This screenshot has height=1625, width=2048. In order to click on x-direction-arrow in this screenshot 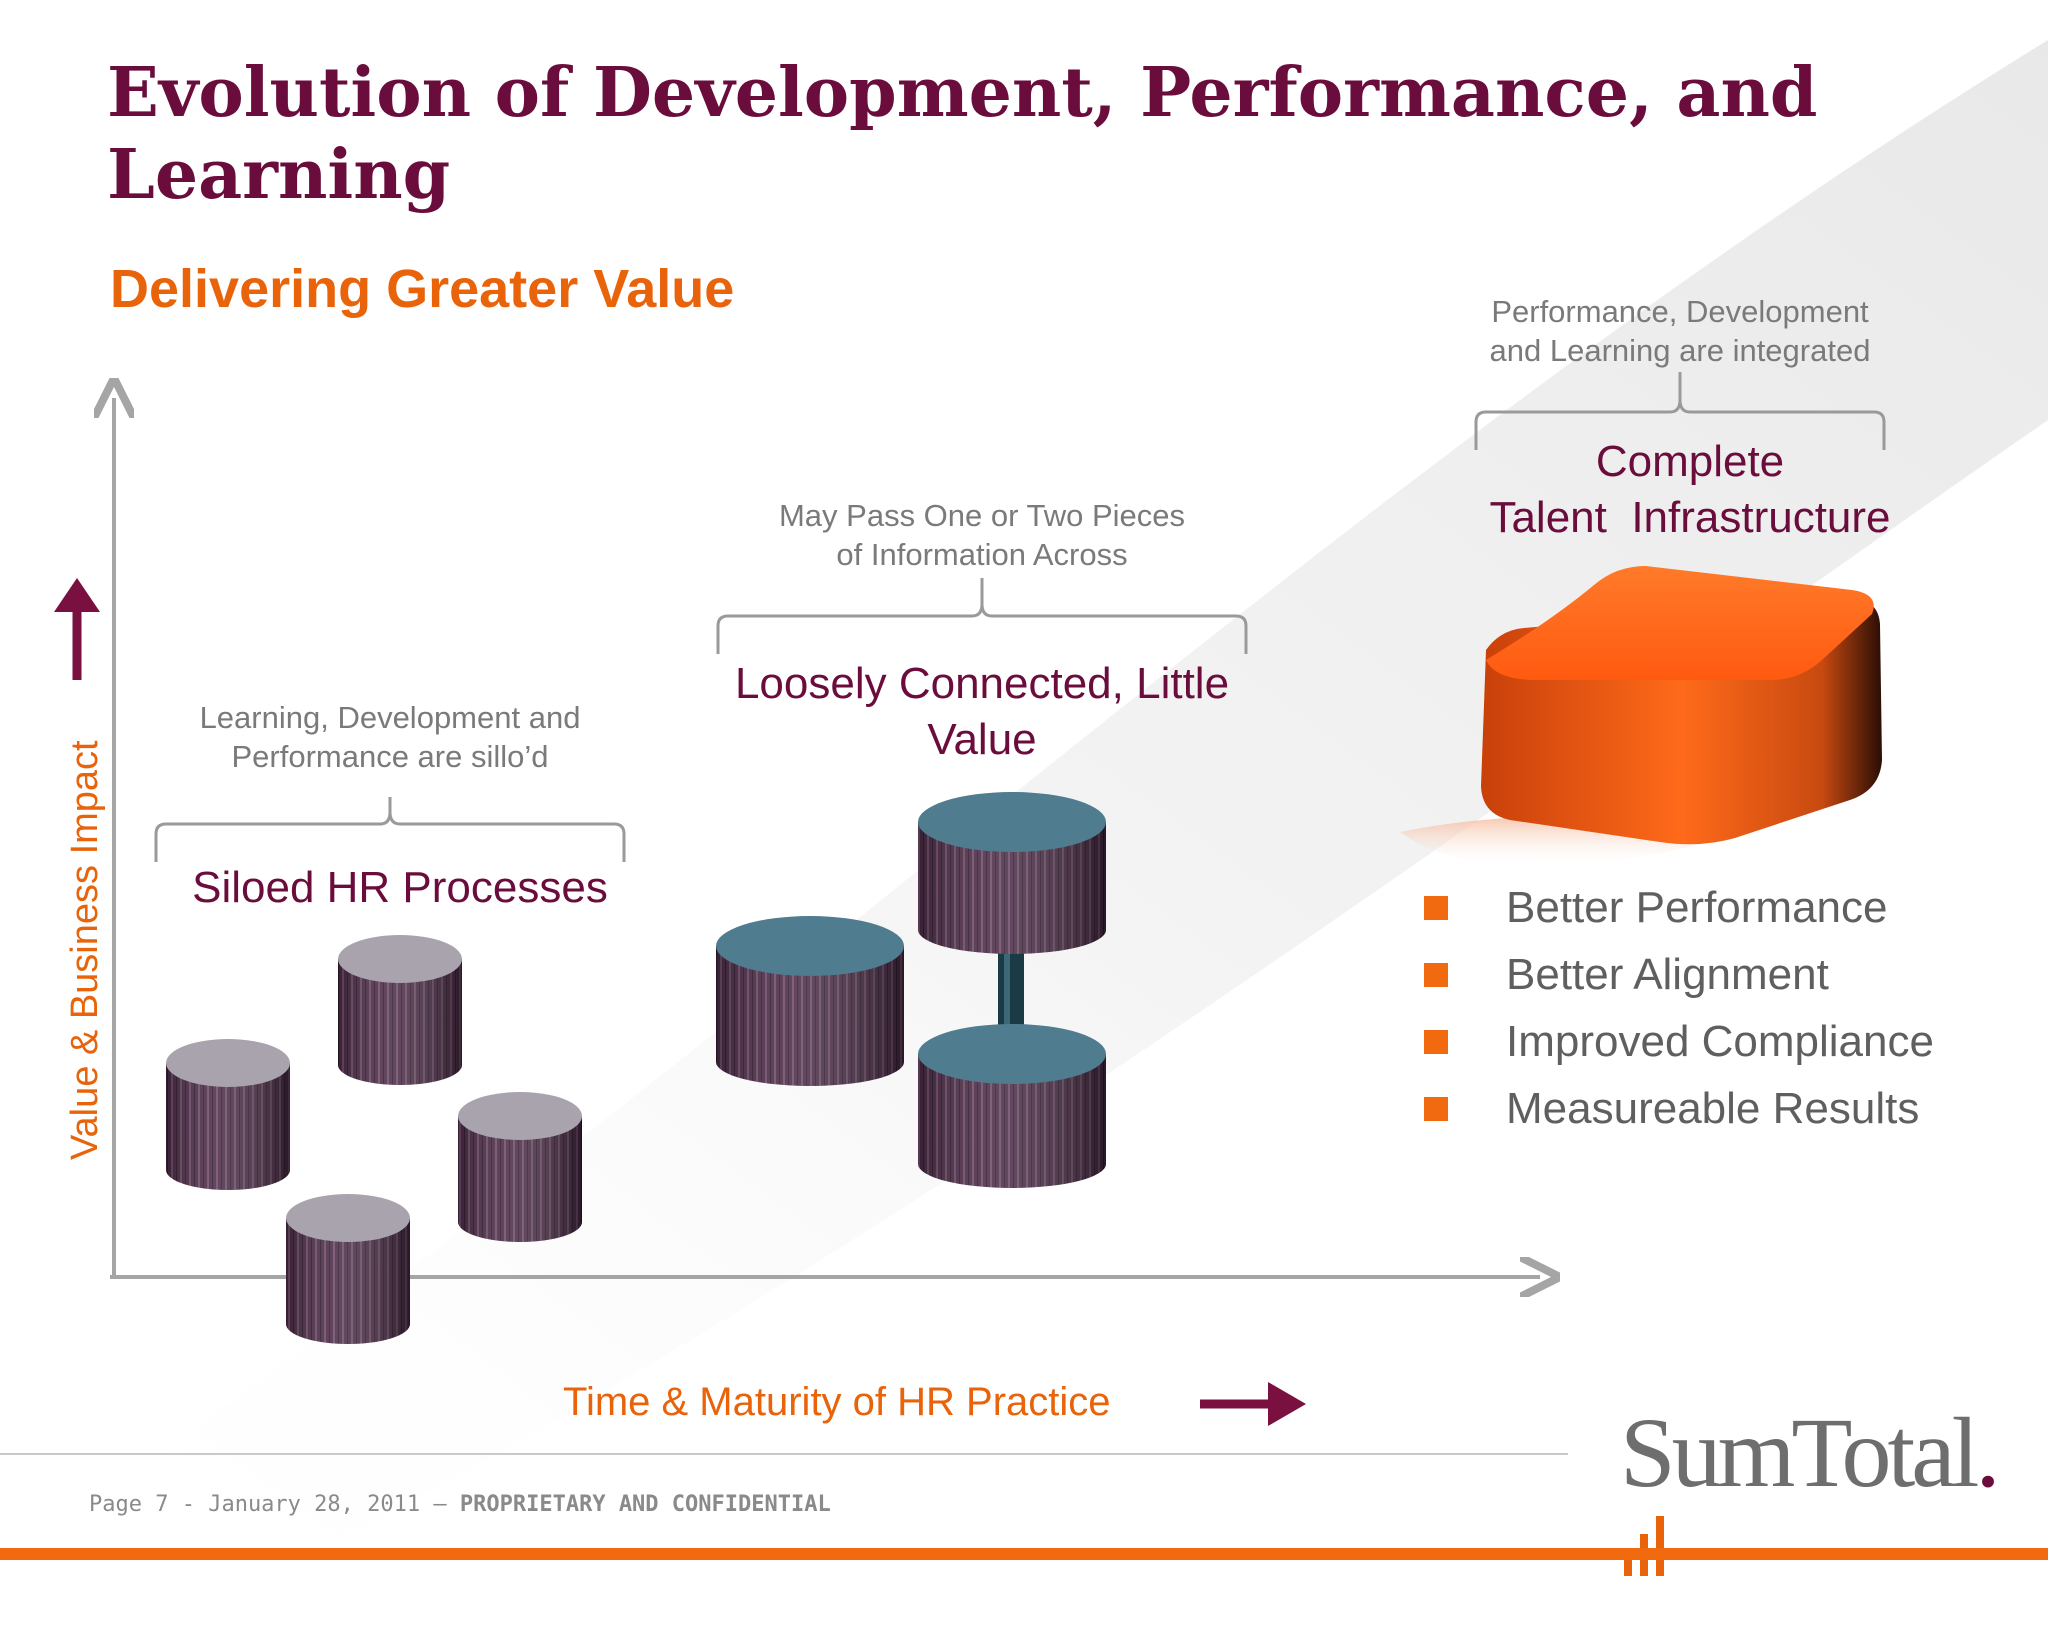, I will do `click(1253, 1404)`.